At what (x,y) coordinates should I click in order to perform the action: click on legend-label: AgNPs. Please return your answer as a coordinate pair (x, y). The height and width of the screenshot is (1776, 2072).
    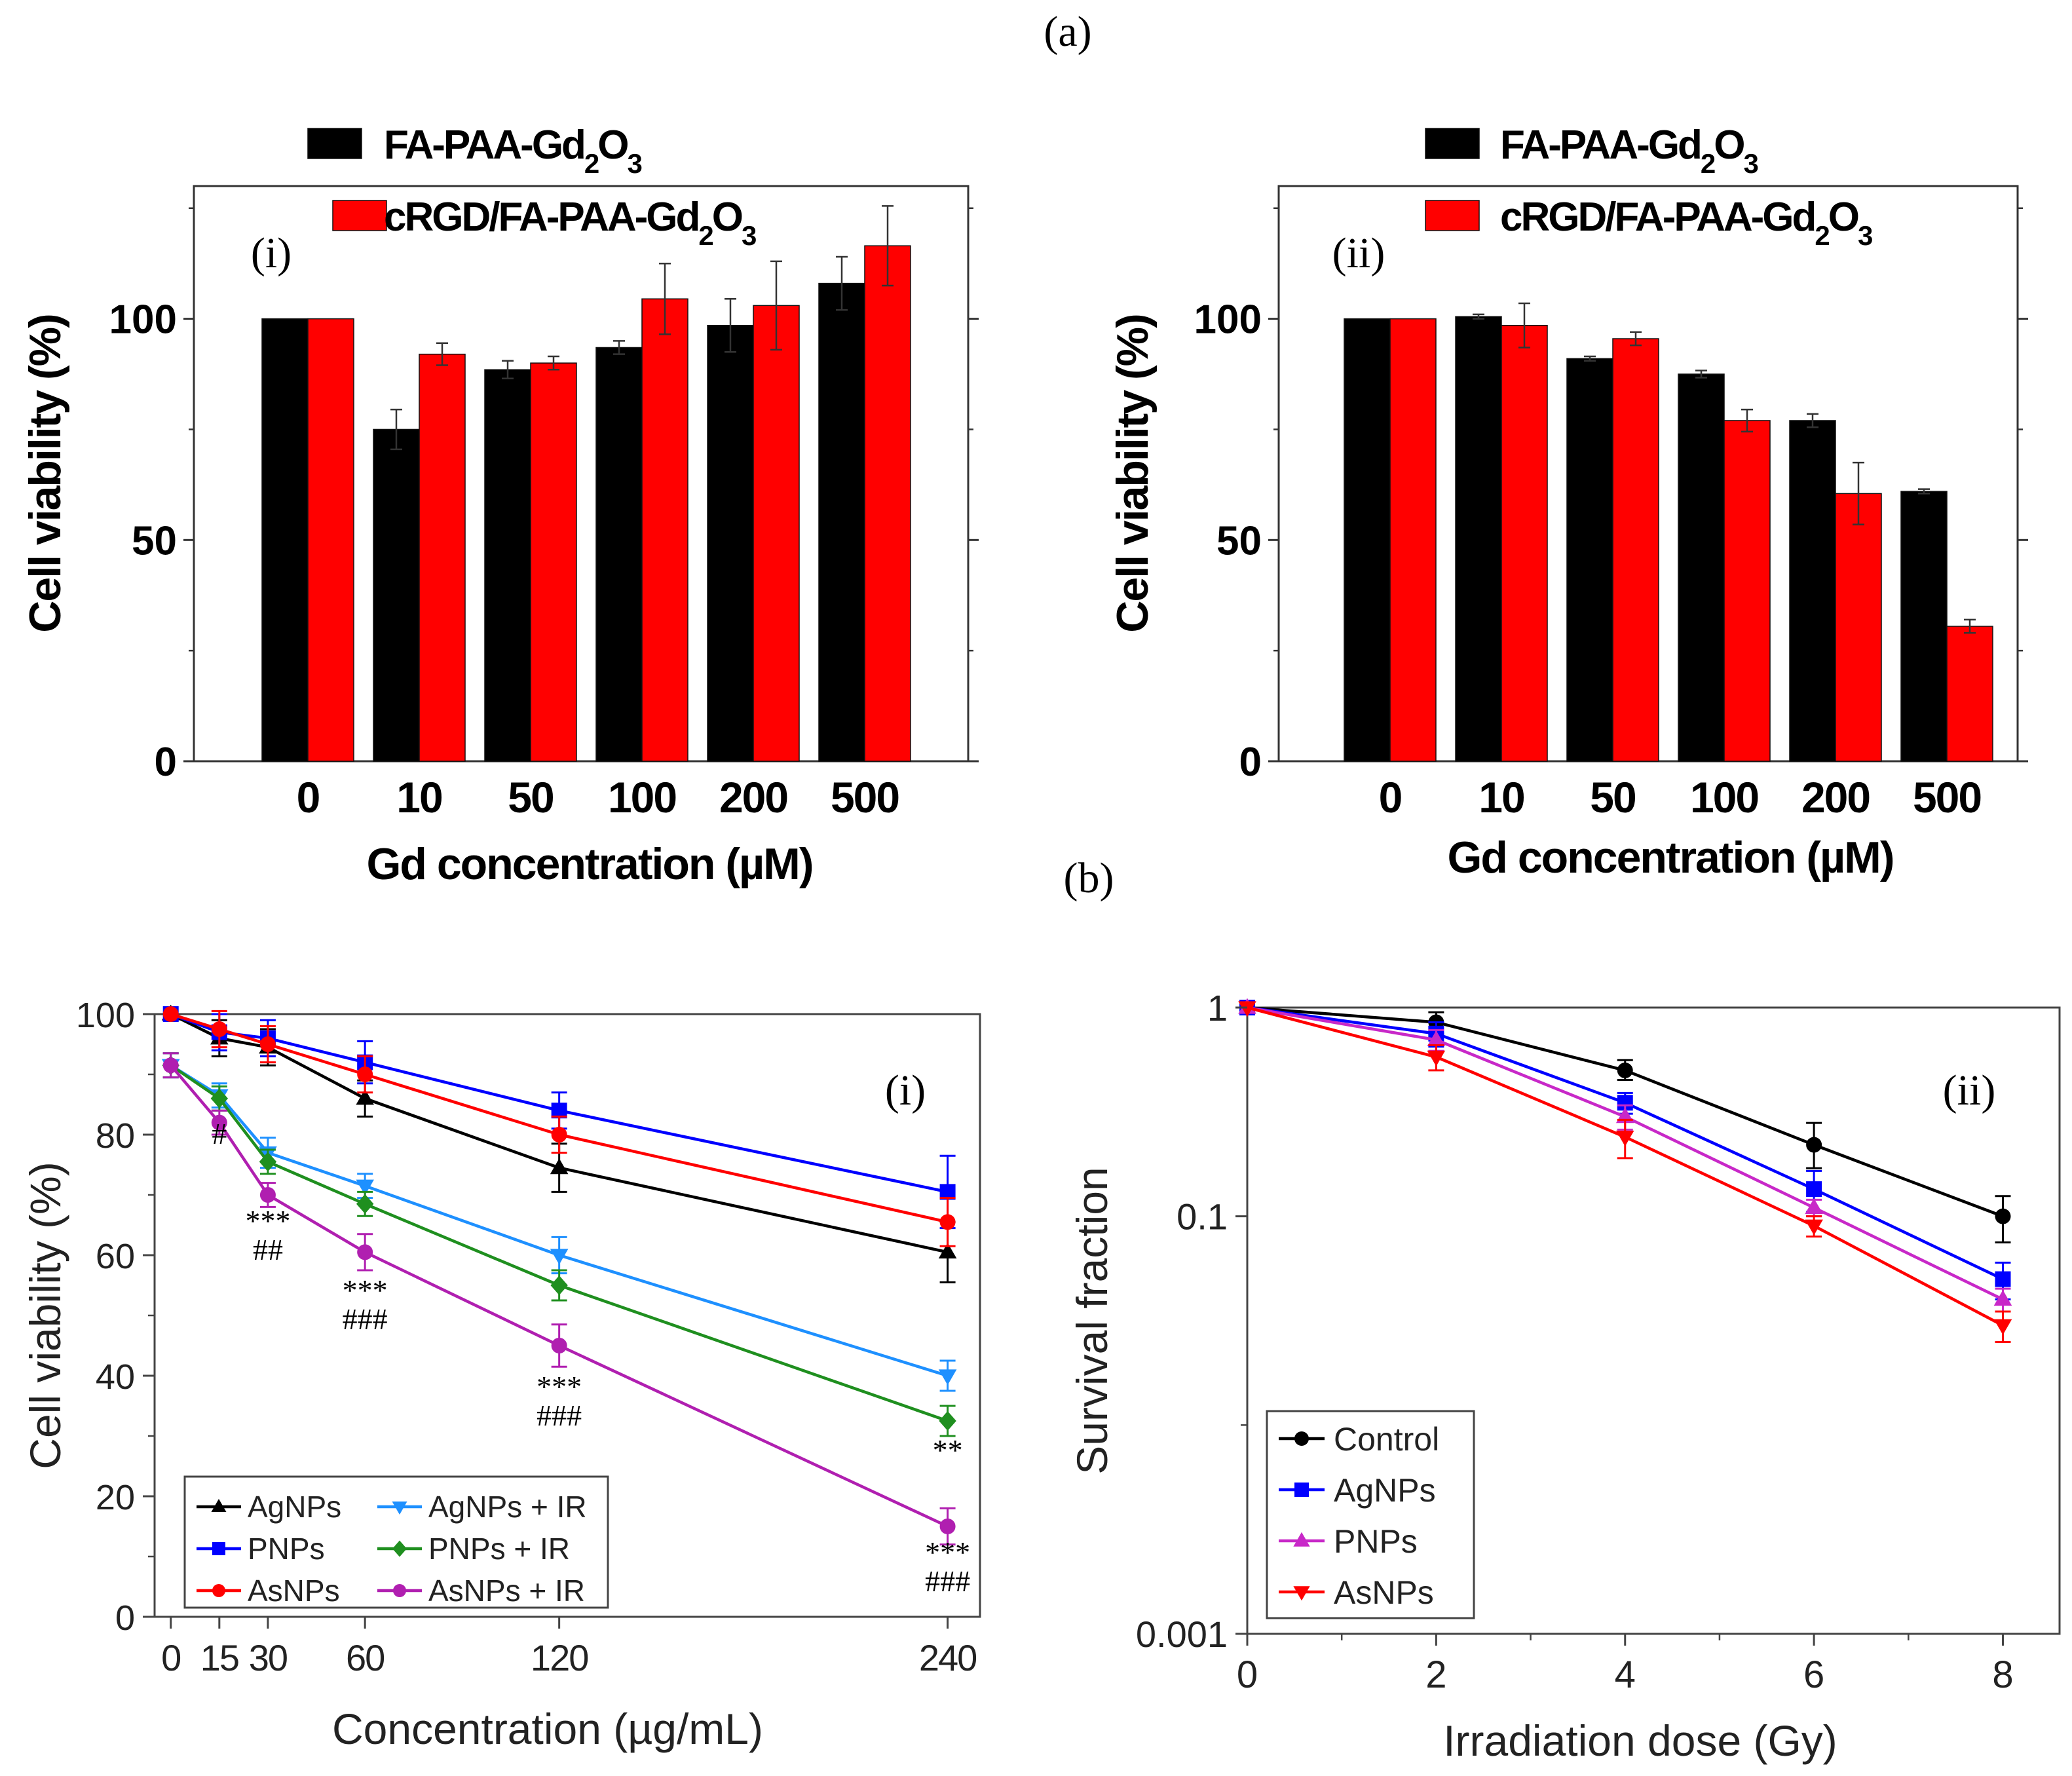
    Looking at the image, I should click on (294, 1507).